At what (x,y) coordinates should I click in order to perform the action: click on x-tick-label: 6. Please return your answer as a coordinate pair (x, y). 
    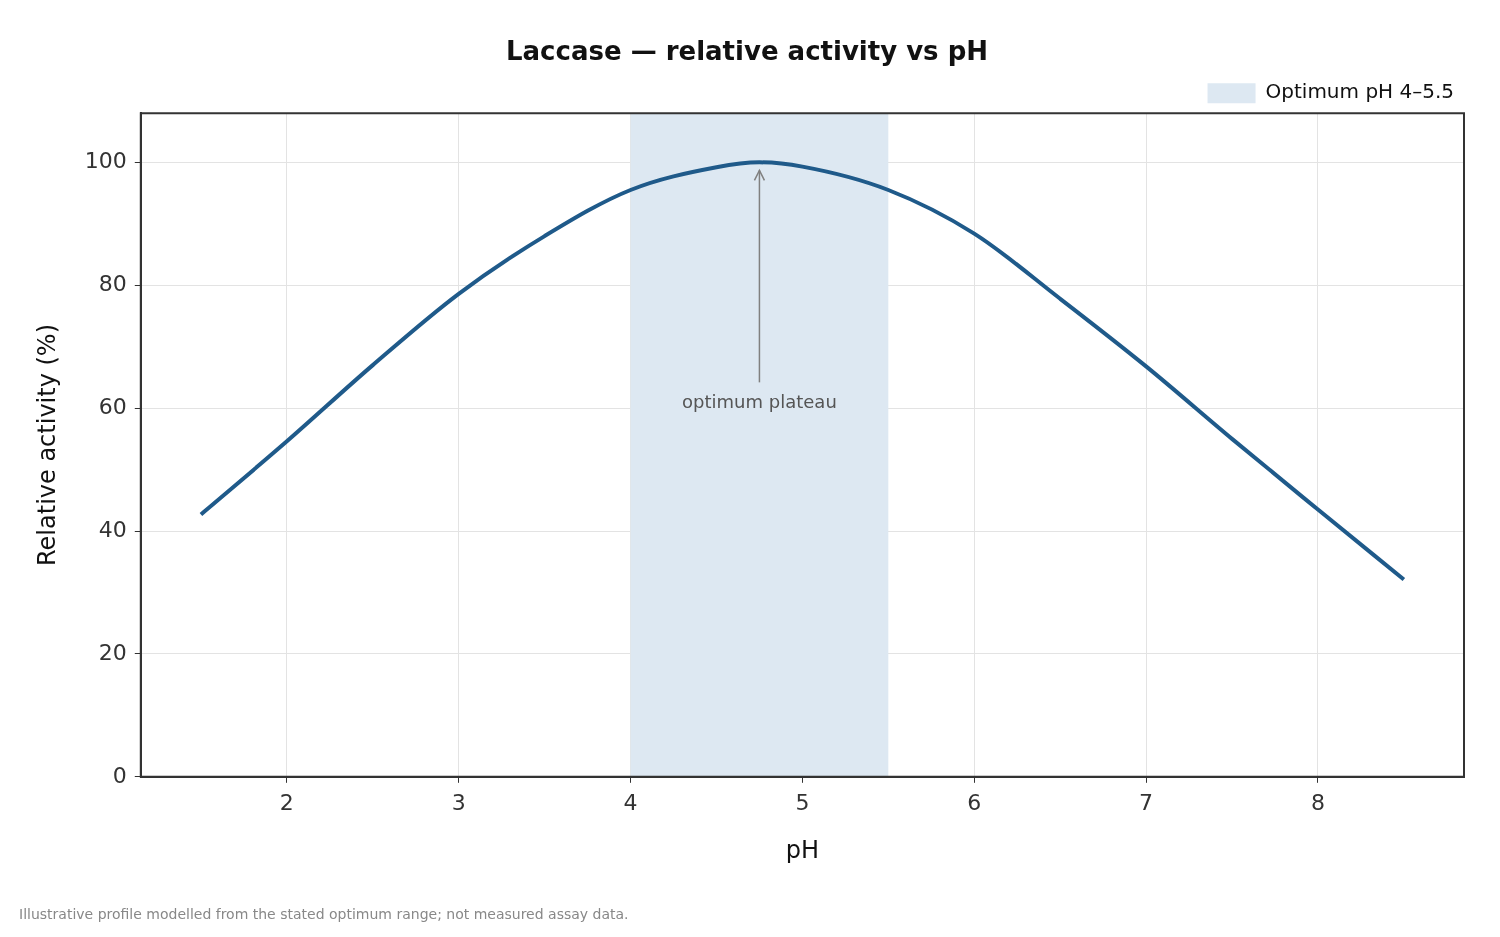
    Looking at the image, I should click on (974, 802).